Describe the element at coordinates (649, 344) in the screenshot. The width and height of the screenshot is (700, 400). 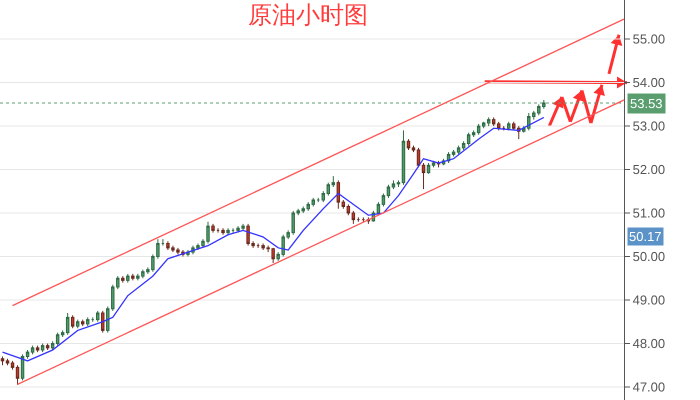
I see `y-tick-label: 48.00` at that location.